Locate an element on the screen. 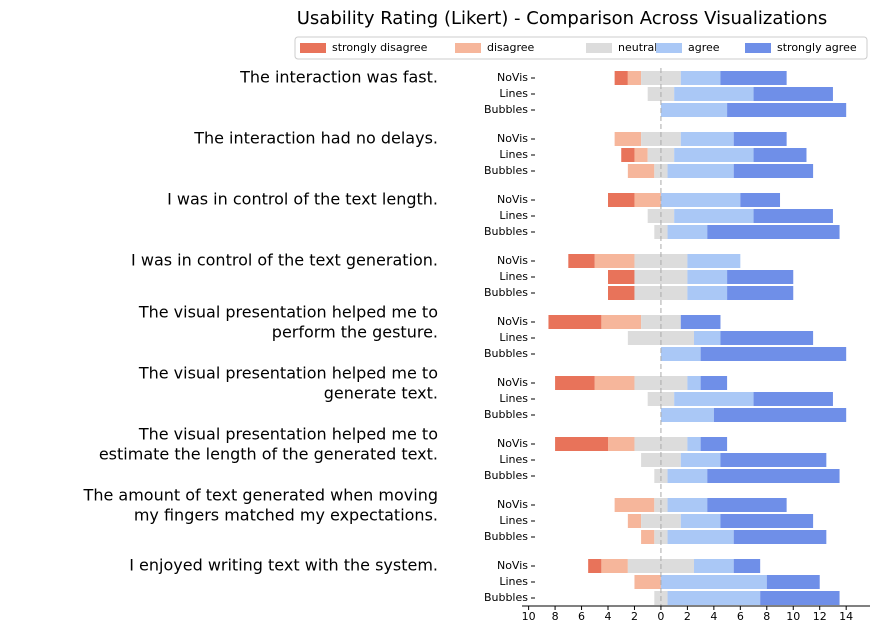 This screenshot has height=624, width=875. question-label: generate text. is located at coordinates (381, 393).